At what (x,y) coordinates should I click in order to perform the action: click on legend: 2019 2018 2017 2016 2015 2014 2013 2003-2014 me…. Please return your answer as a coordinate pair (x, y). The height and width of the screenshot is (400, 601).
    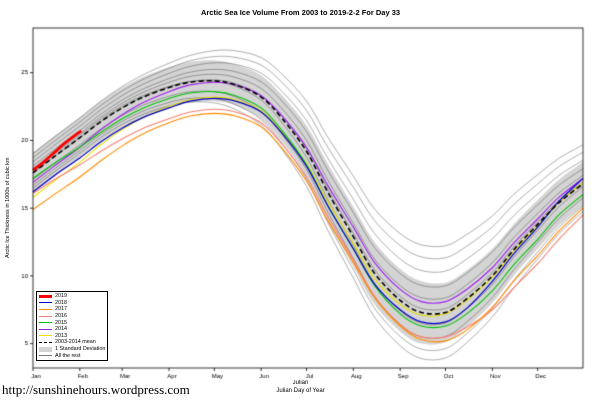
    Looking at the image, I should click on (72, 326).